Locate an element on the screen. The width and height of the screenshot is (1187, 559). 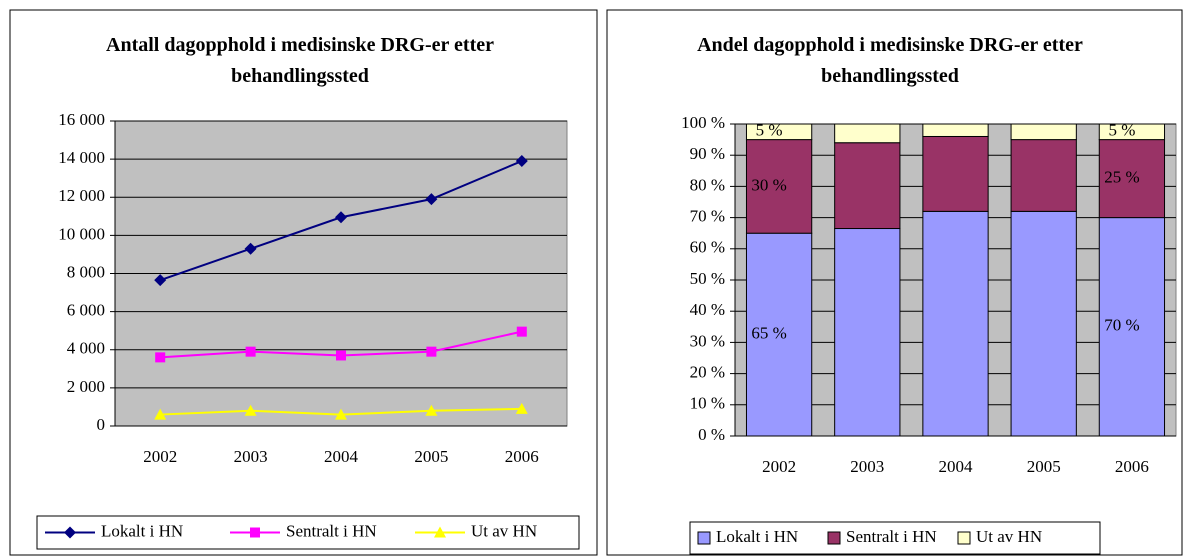
y-tick-label: 12 000 is located at coordinates (81, 195).